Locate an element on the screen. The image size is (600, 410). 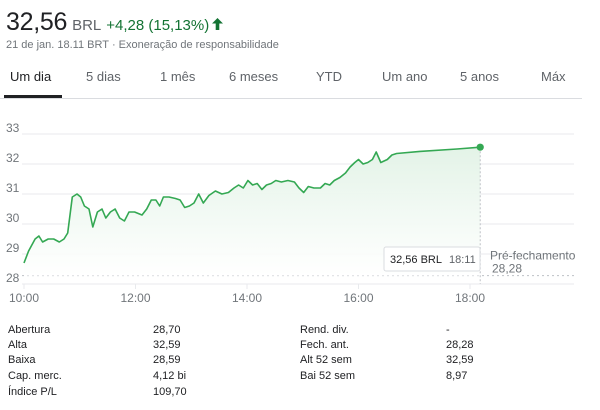
last-price-dot is located at coordinates (480, 147).